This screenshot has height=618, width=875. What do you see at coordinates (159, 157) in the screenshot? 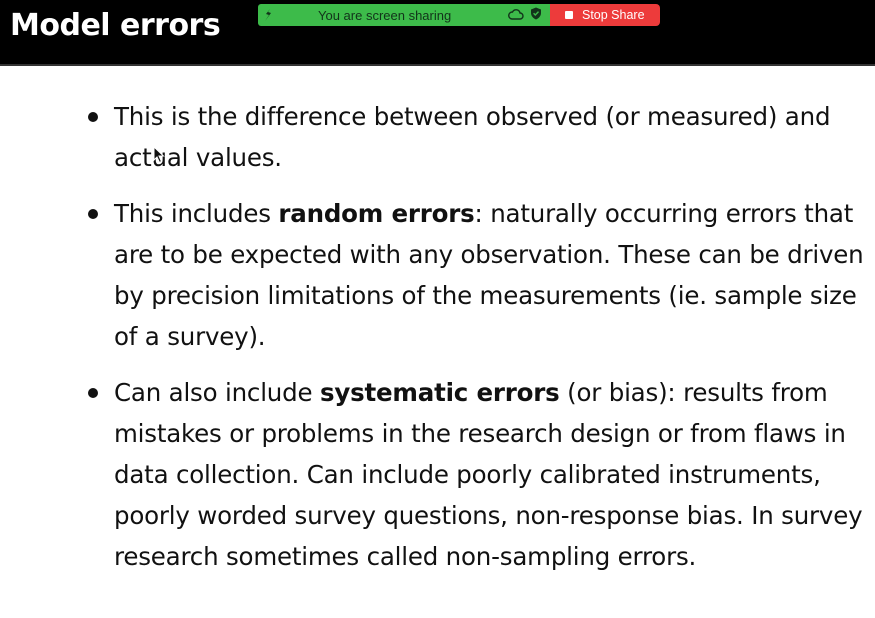
I see `mouse-pointer-icon` at bounding box center [159, 157].